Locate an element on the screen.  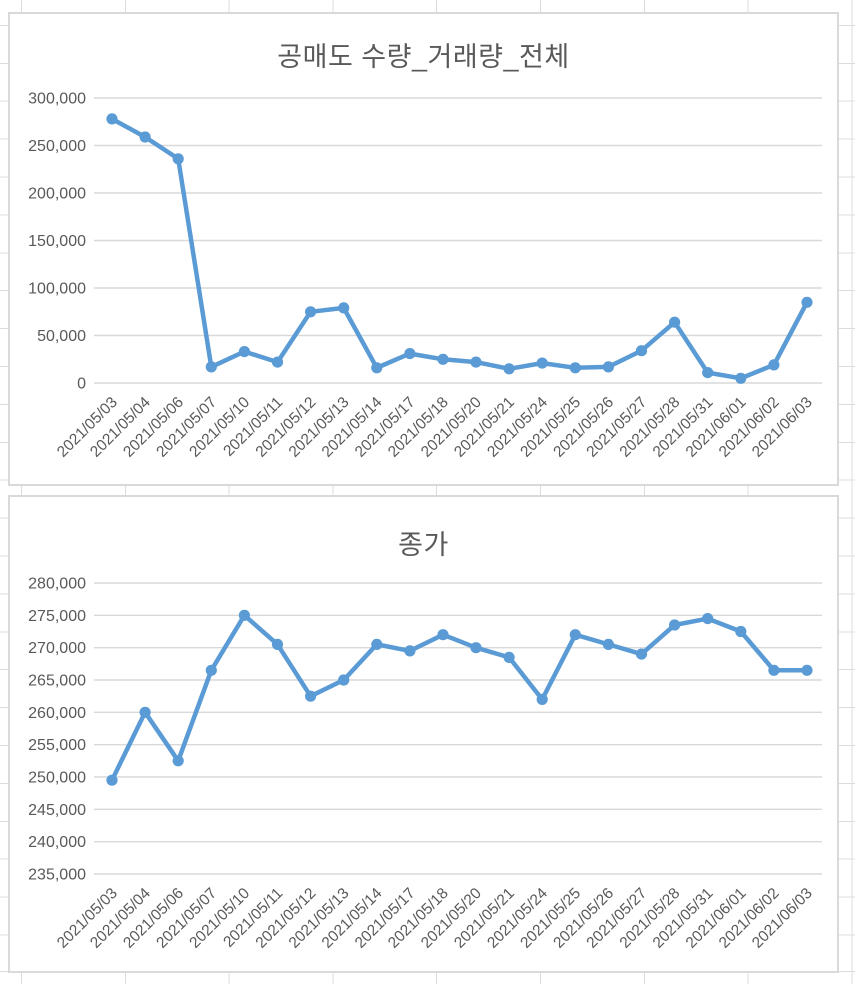
y-axis-tick-label: 200,000 is located at coordinates (57, 194).